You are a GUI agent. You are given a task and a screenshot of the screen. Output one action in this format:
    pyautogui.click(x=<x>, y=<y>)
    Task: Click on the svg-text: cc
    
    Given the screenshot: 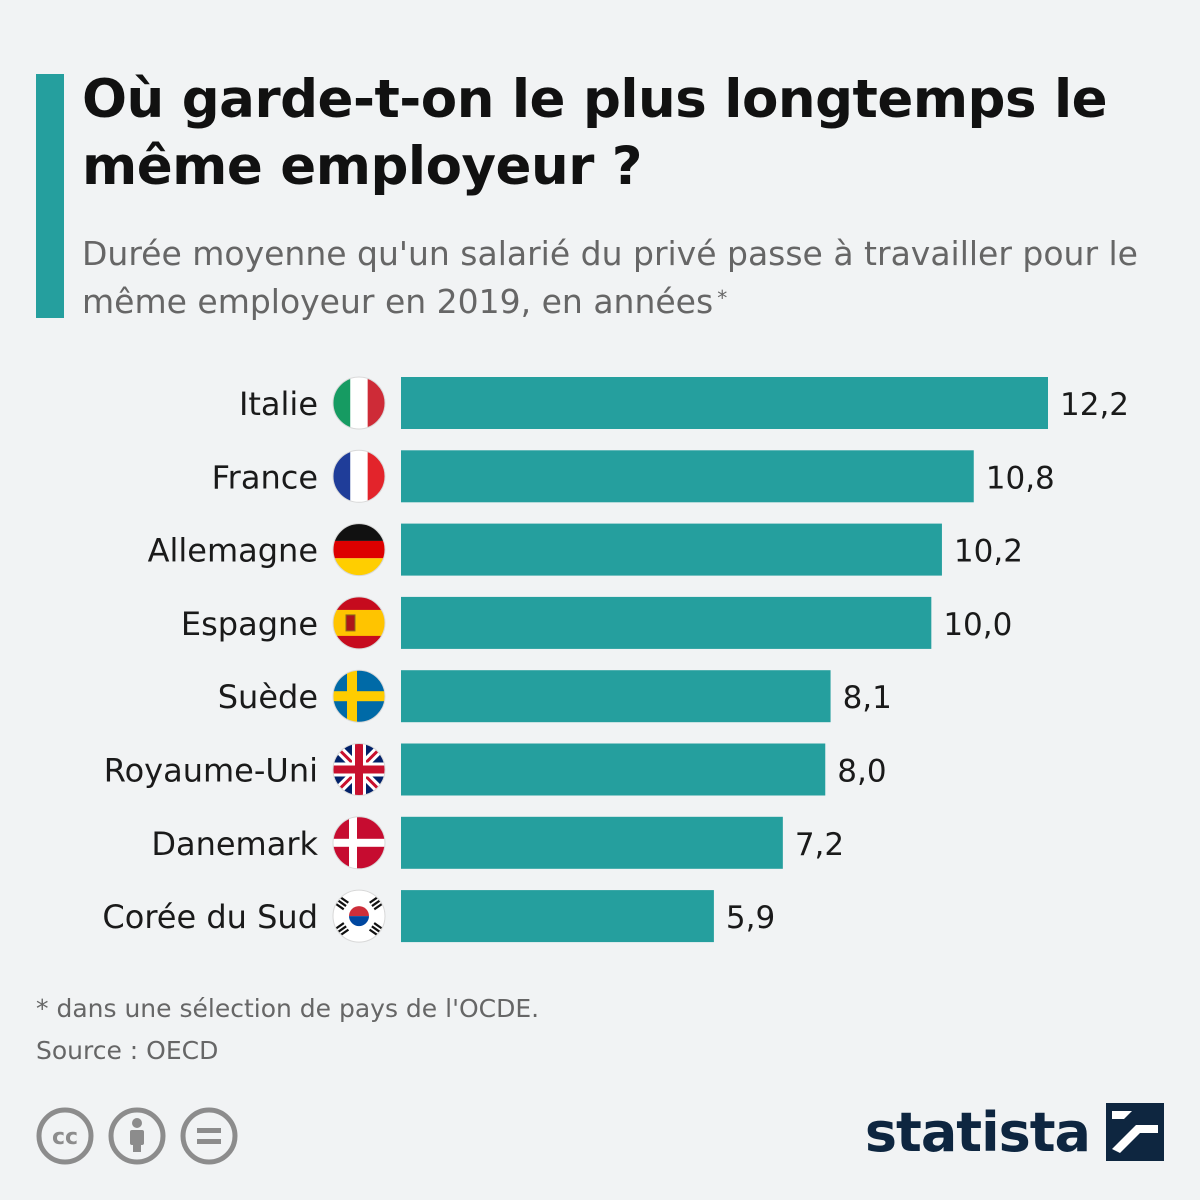 What is the action you would take?
    pyautogui.click(x=65, y=1137)
    